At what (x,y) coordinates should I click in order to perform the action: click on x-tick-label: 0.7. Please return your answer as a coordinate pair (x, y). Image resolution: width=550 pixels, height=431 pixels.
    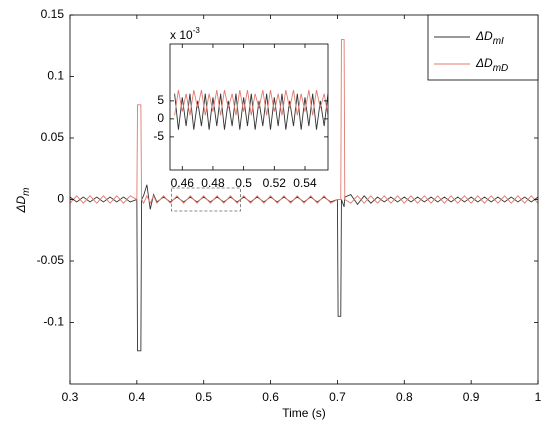
    Looking at the image, I should click on (337, 397).